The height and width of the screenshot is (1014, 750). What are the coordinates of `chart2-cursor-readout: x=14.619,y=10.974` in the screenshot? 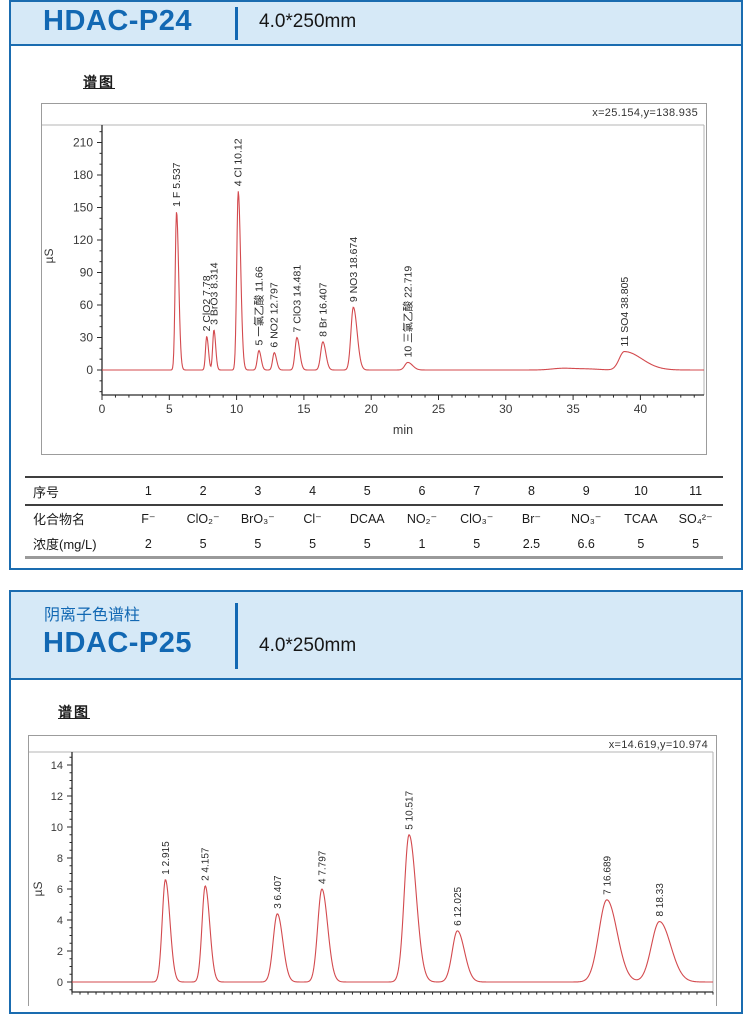 It's located at (658, 745).